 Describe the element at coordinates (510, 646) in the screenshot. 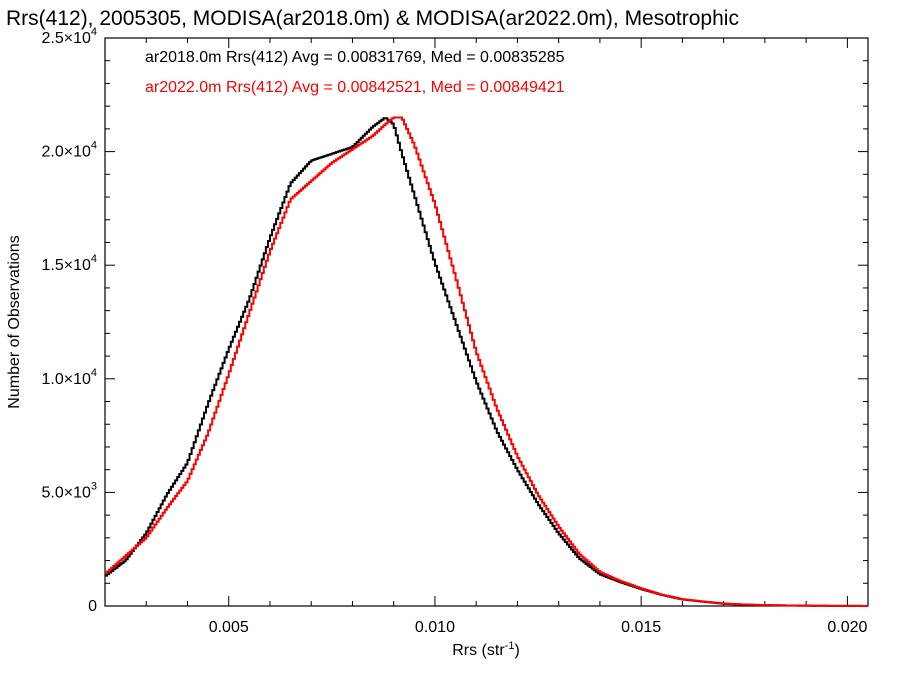

I see `x-axis-label-exponent: -1` at that location.